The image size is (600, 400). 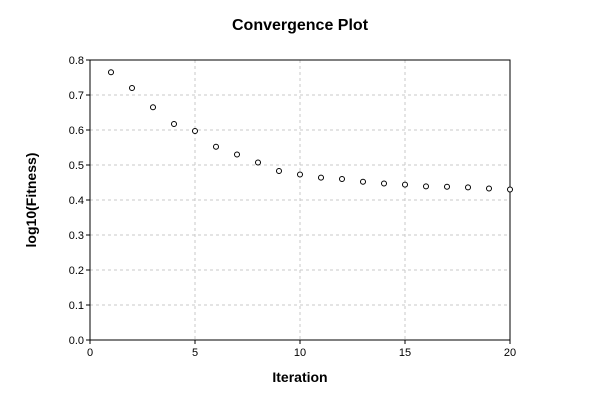 What do you see at coordinates (76, 236) in the screenshot?
I see `y-tick-label: 0.3` at bounding box center [76, 236].